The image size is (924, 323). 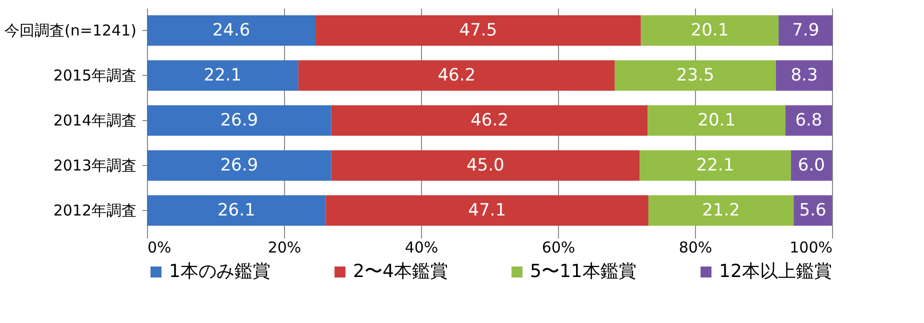 What do you see at coordinates (94, 211) in the screenshot?
I see `y-tick-label: 2012年調査` at bounding box center [94, 211].